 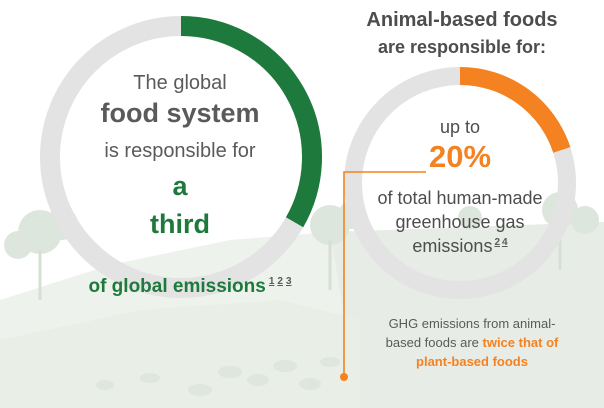 I want to click on ref-link-1: 1, so click(x=271, y=281).